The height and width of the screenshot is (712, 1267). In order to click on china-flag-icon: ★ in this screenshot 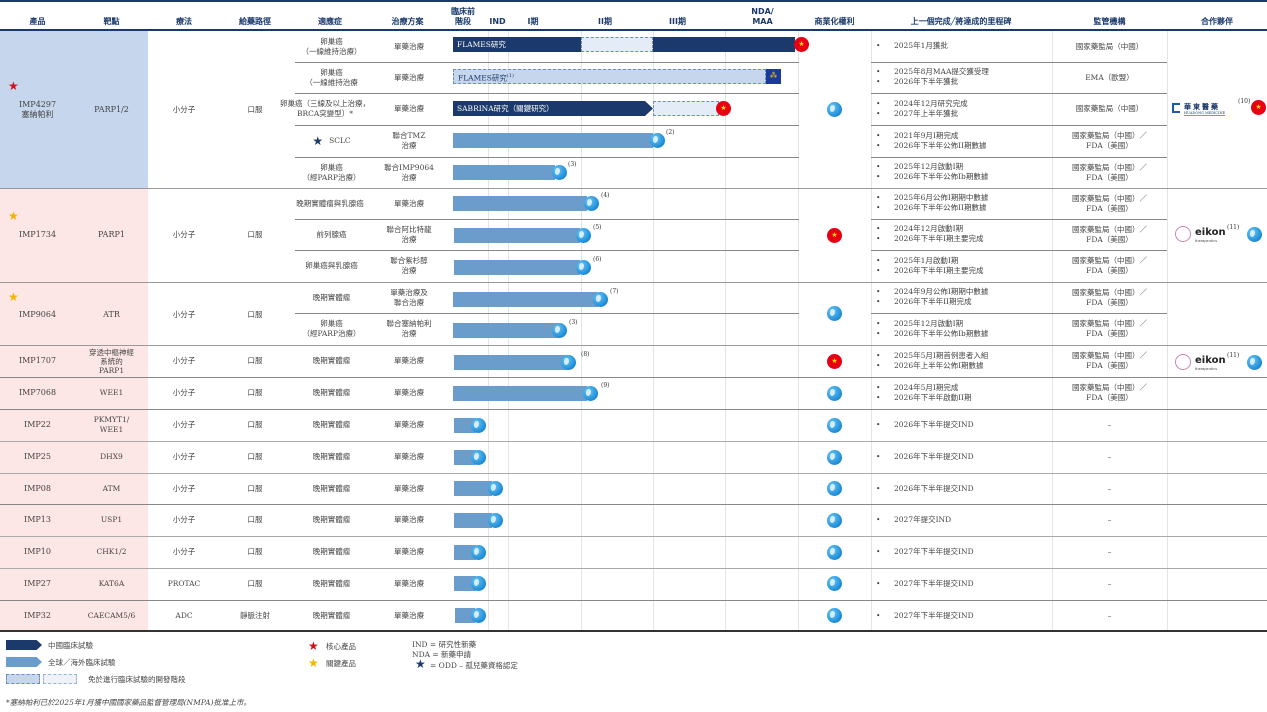, I will do `click(801, 44)`.